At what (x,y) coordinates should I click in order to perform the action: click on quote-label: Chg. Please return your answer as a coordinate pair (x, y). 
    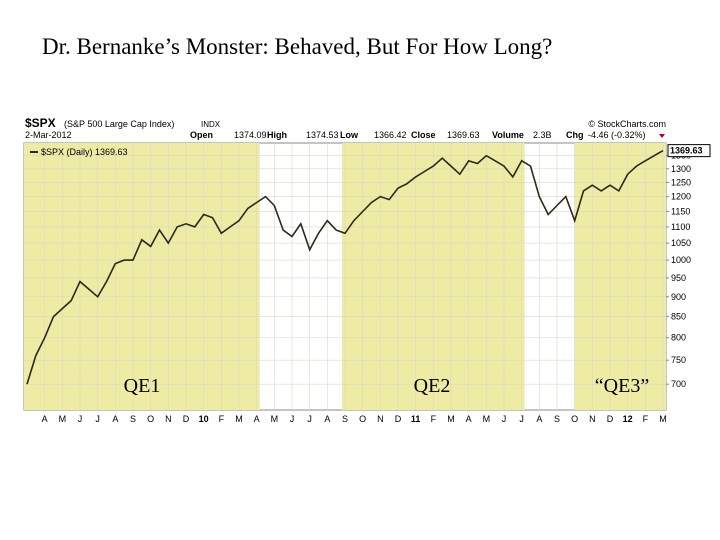
    Looking at the image, I should click on (575, 135).